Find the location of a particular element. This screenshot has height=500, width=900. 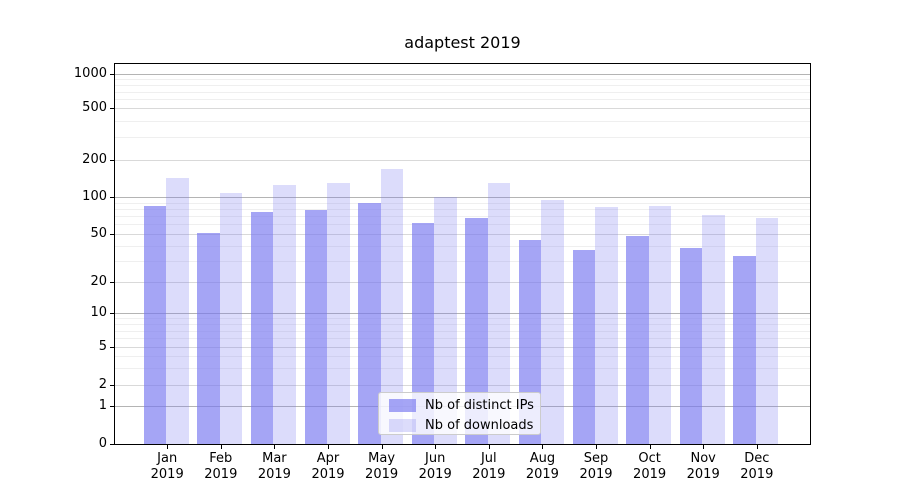

legend-item-downloads: Nb of downloads is located at coordinates (464, 425).